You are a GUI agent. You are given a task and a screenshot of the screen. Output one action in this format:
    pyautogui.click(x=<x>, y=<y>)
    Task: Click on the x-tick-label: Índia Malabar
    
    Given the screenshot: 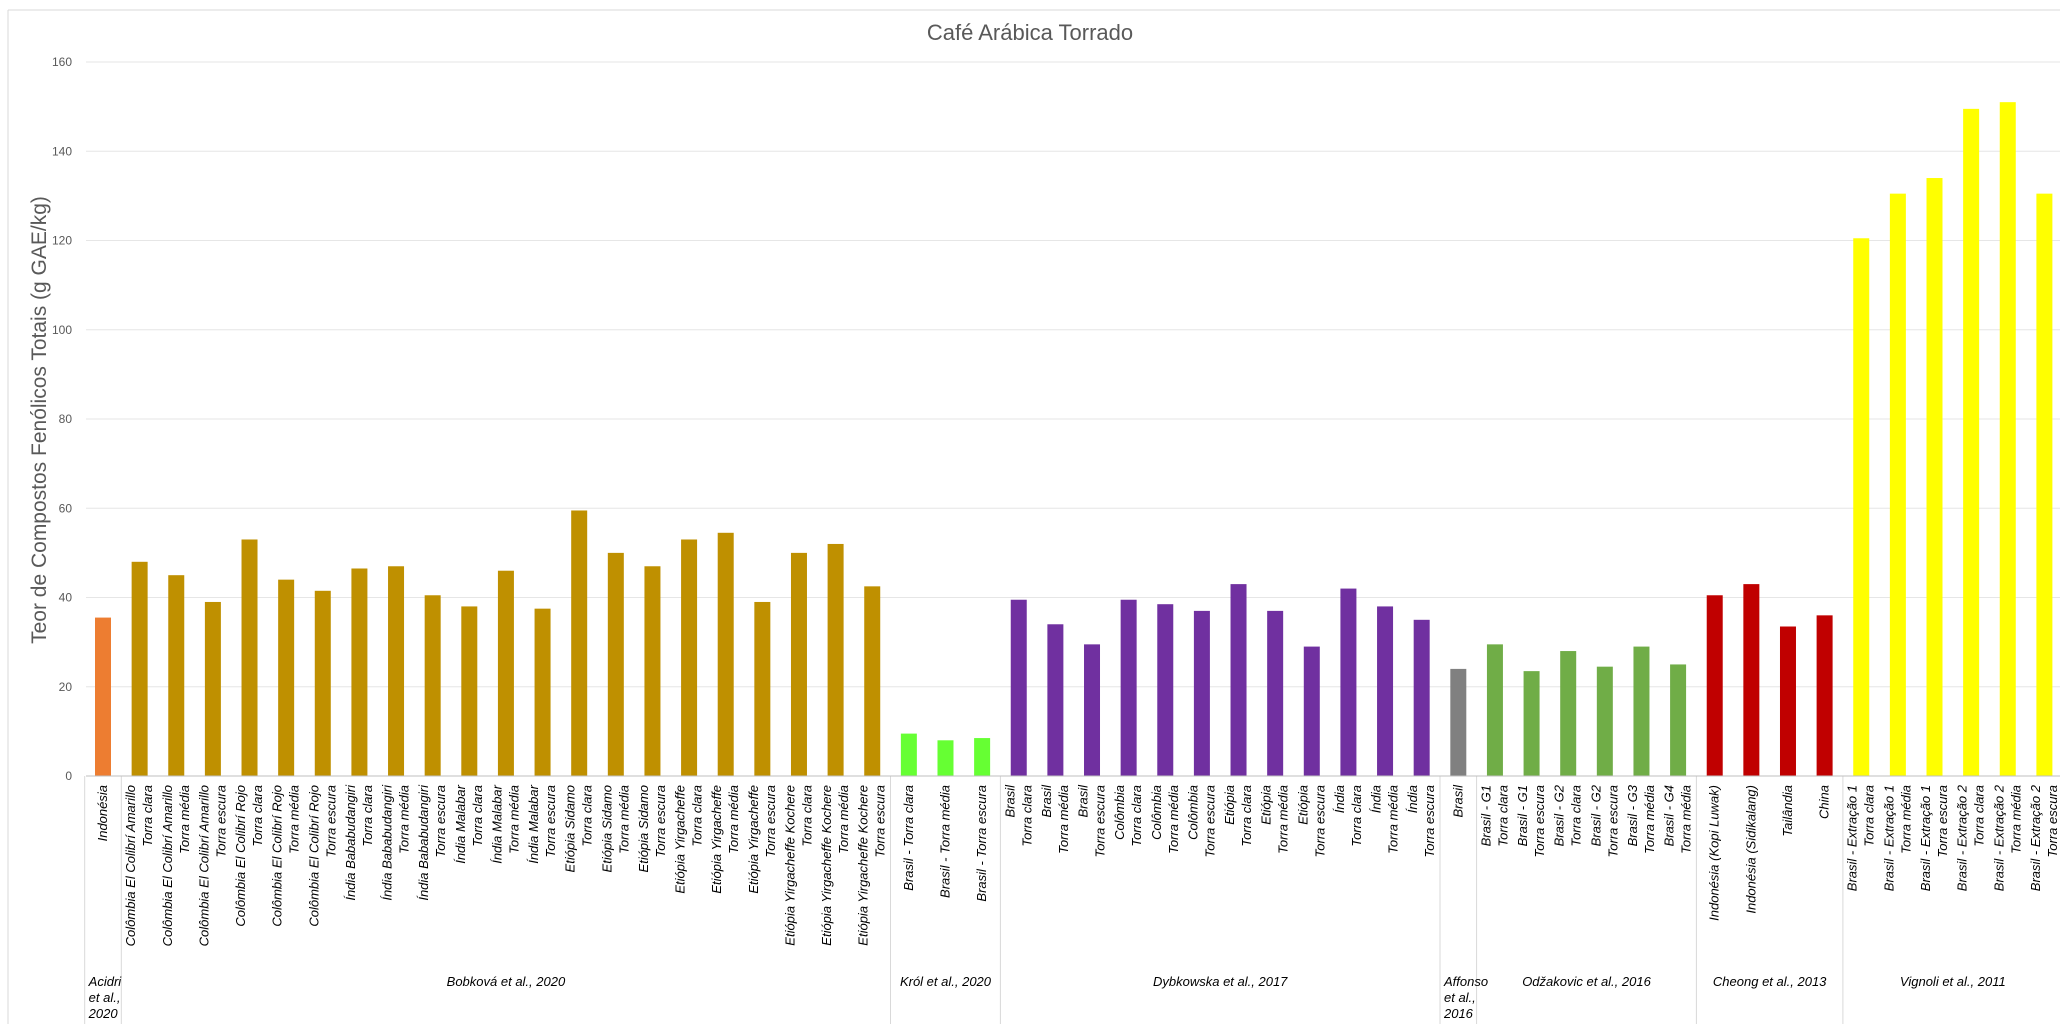 What is the action you would take?
    pyautogui.click(x=460, y=823)
    